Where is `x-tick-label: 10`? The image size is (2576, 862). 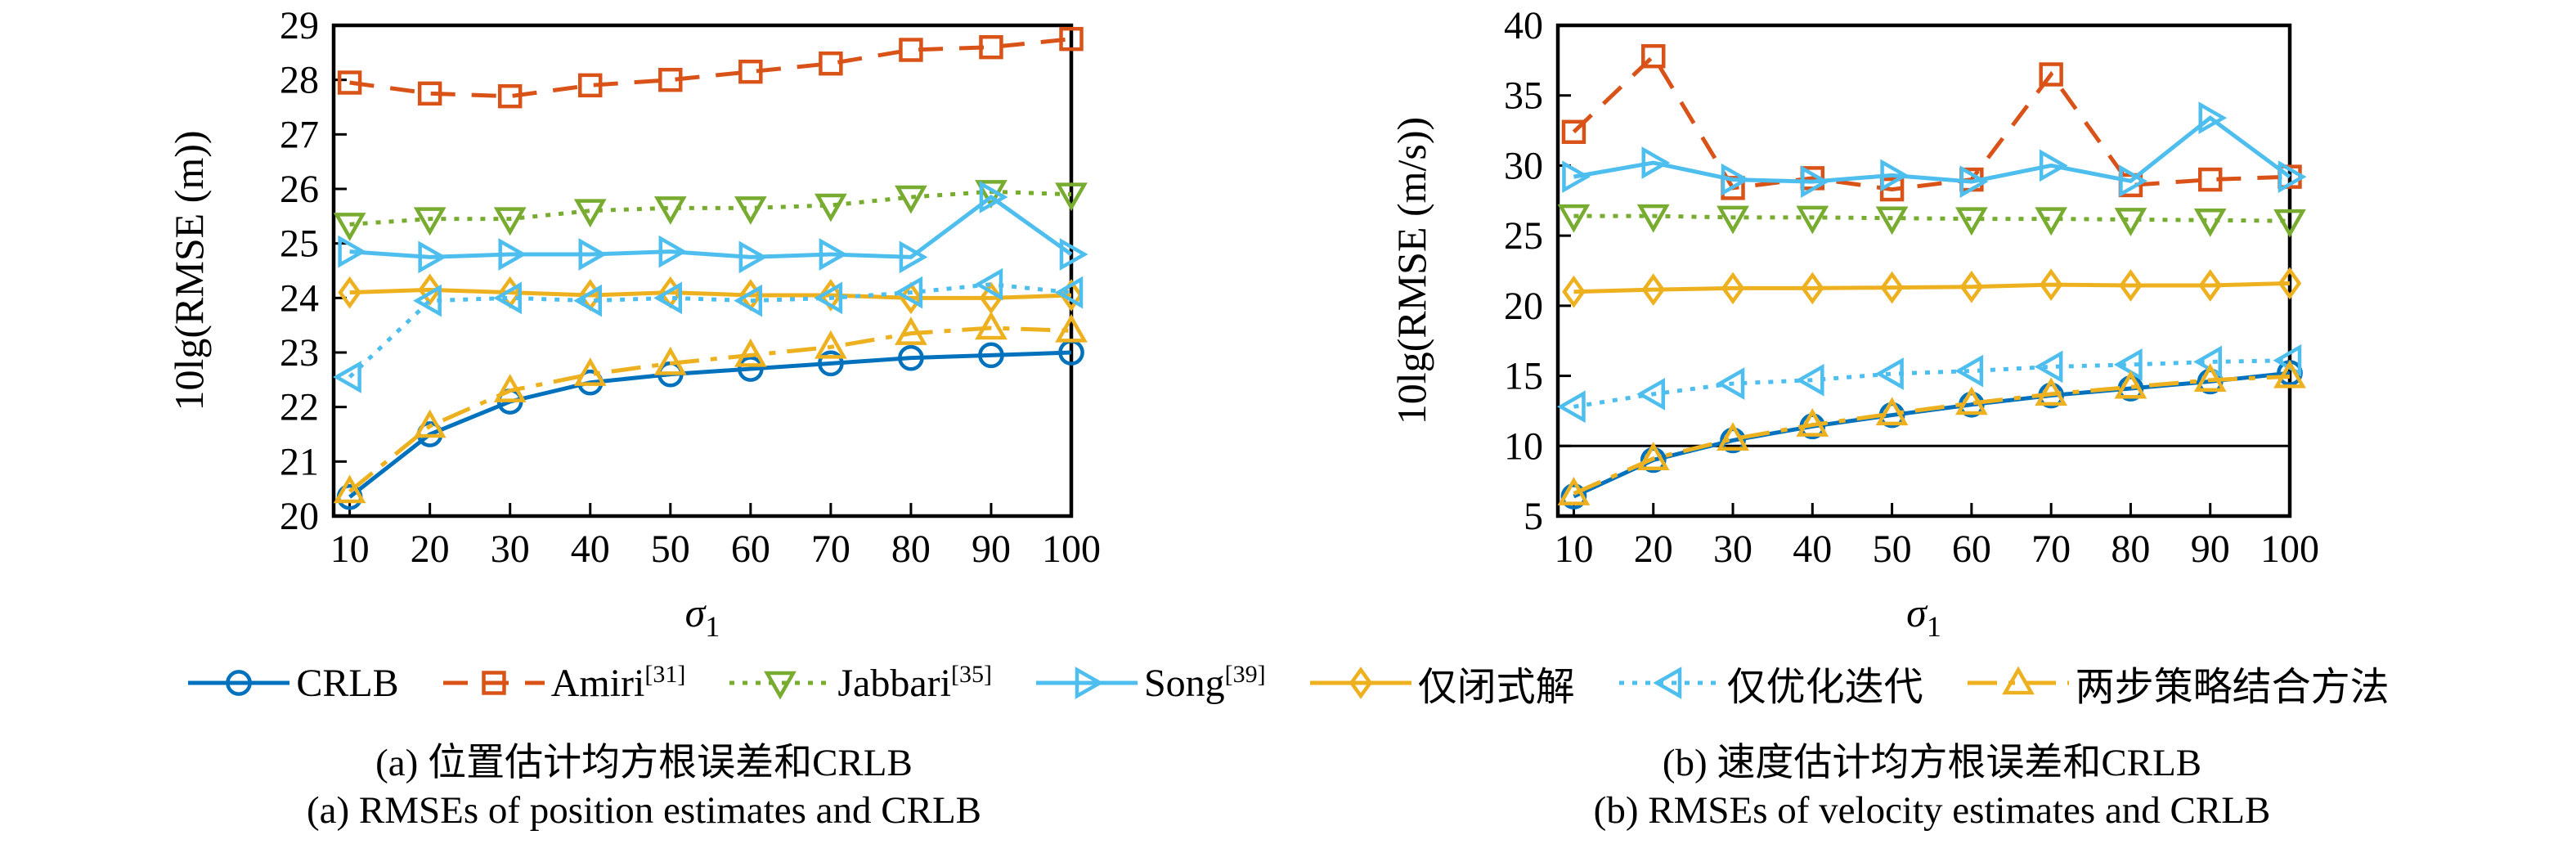
x-tick-label: 10 is located at coordinates (1574, 549).